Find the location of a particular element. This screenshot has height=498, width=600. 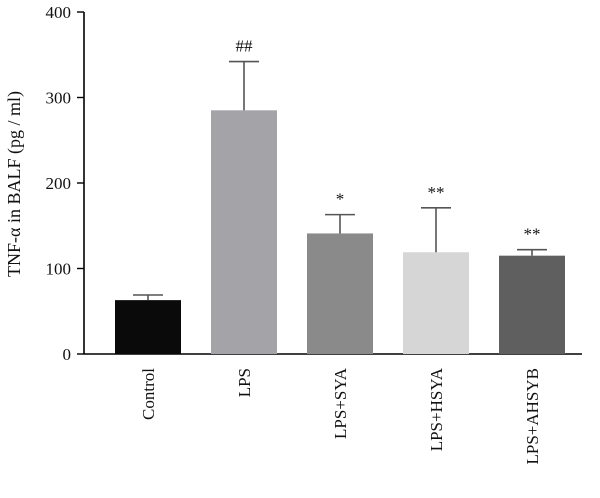

x-tick-label: LPS is located at coordinates (244, 382).